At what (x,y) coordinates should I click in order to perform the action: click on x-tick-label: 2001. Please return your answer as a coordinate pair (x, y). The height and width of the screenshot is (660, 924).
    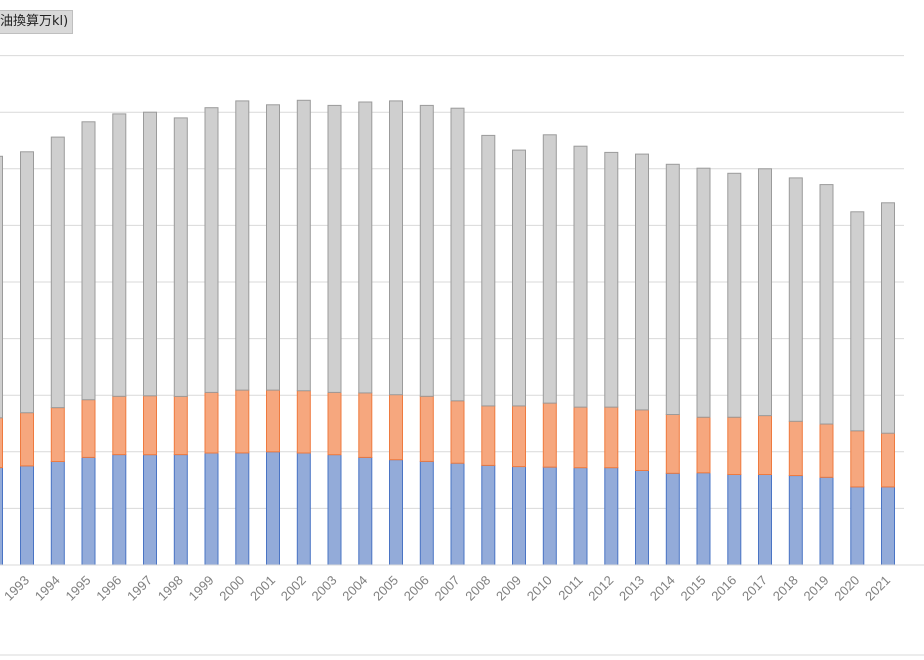
    Looking at the image, I should click on (262, 588).